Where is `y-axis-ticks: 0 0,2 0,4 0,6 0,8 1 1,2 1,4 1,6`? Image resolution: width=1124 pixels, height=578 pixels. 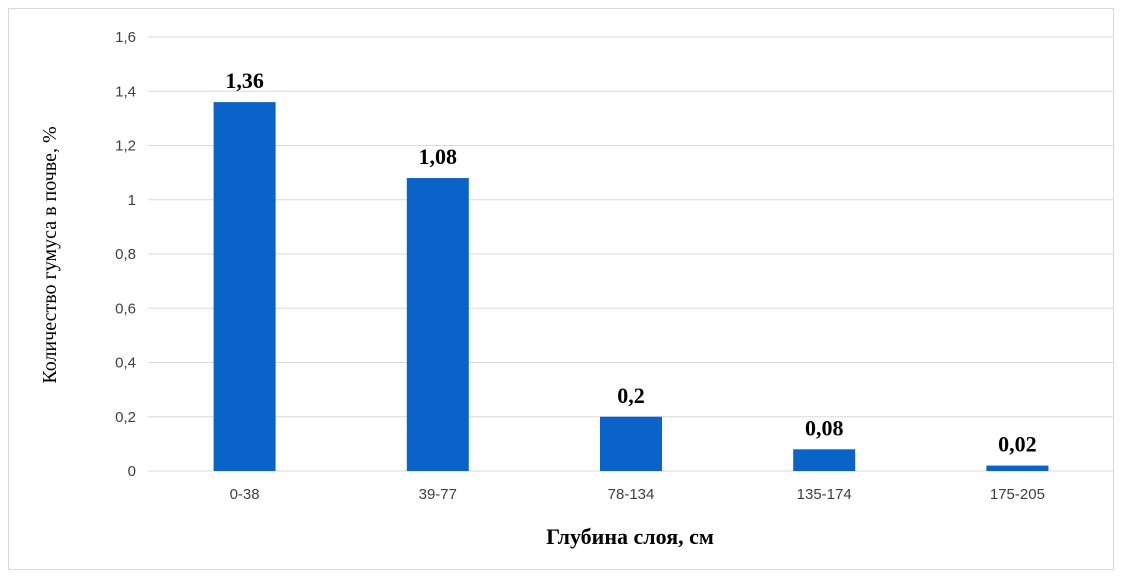 y-axis-ticks: 0 0,2 0,4 0,6 0,8 1 1,2 1,4 1,6 is located at coordinates (125, 254).